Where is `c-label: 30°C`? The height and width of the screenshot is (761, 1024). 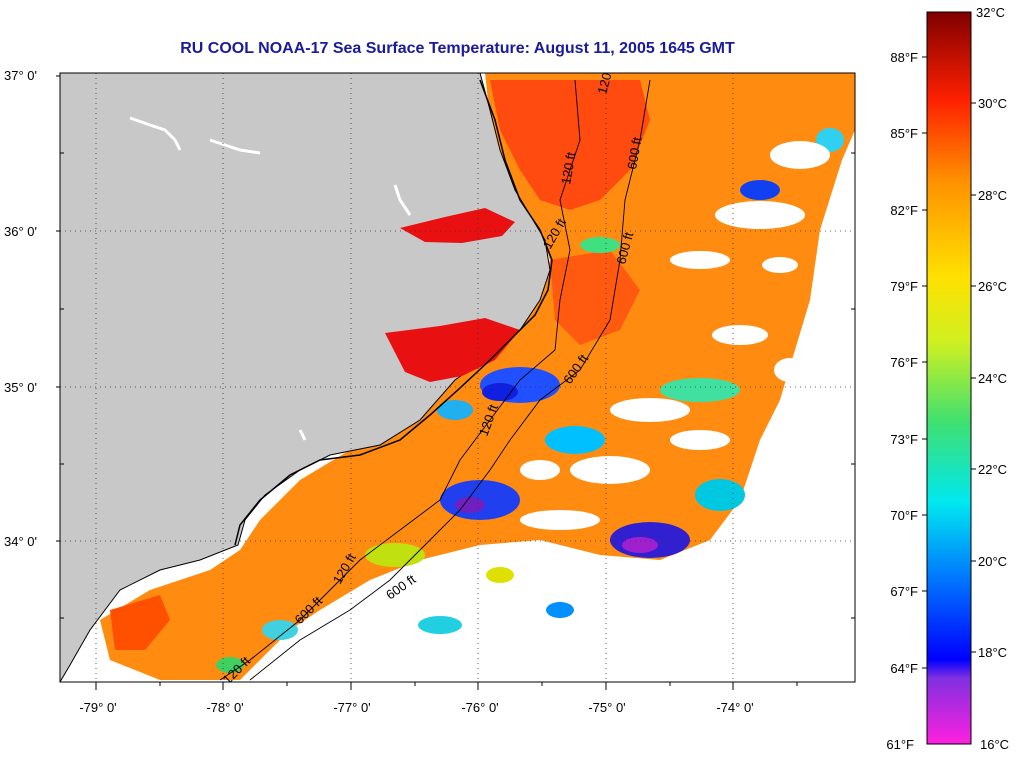
c-label: 30°C is located at coordinates (992, 103).